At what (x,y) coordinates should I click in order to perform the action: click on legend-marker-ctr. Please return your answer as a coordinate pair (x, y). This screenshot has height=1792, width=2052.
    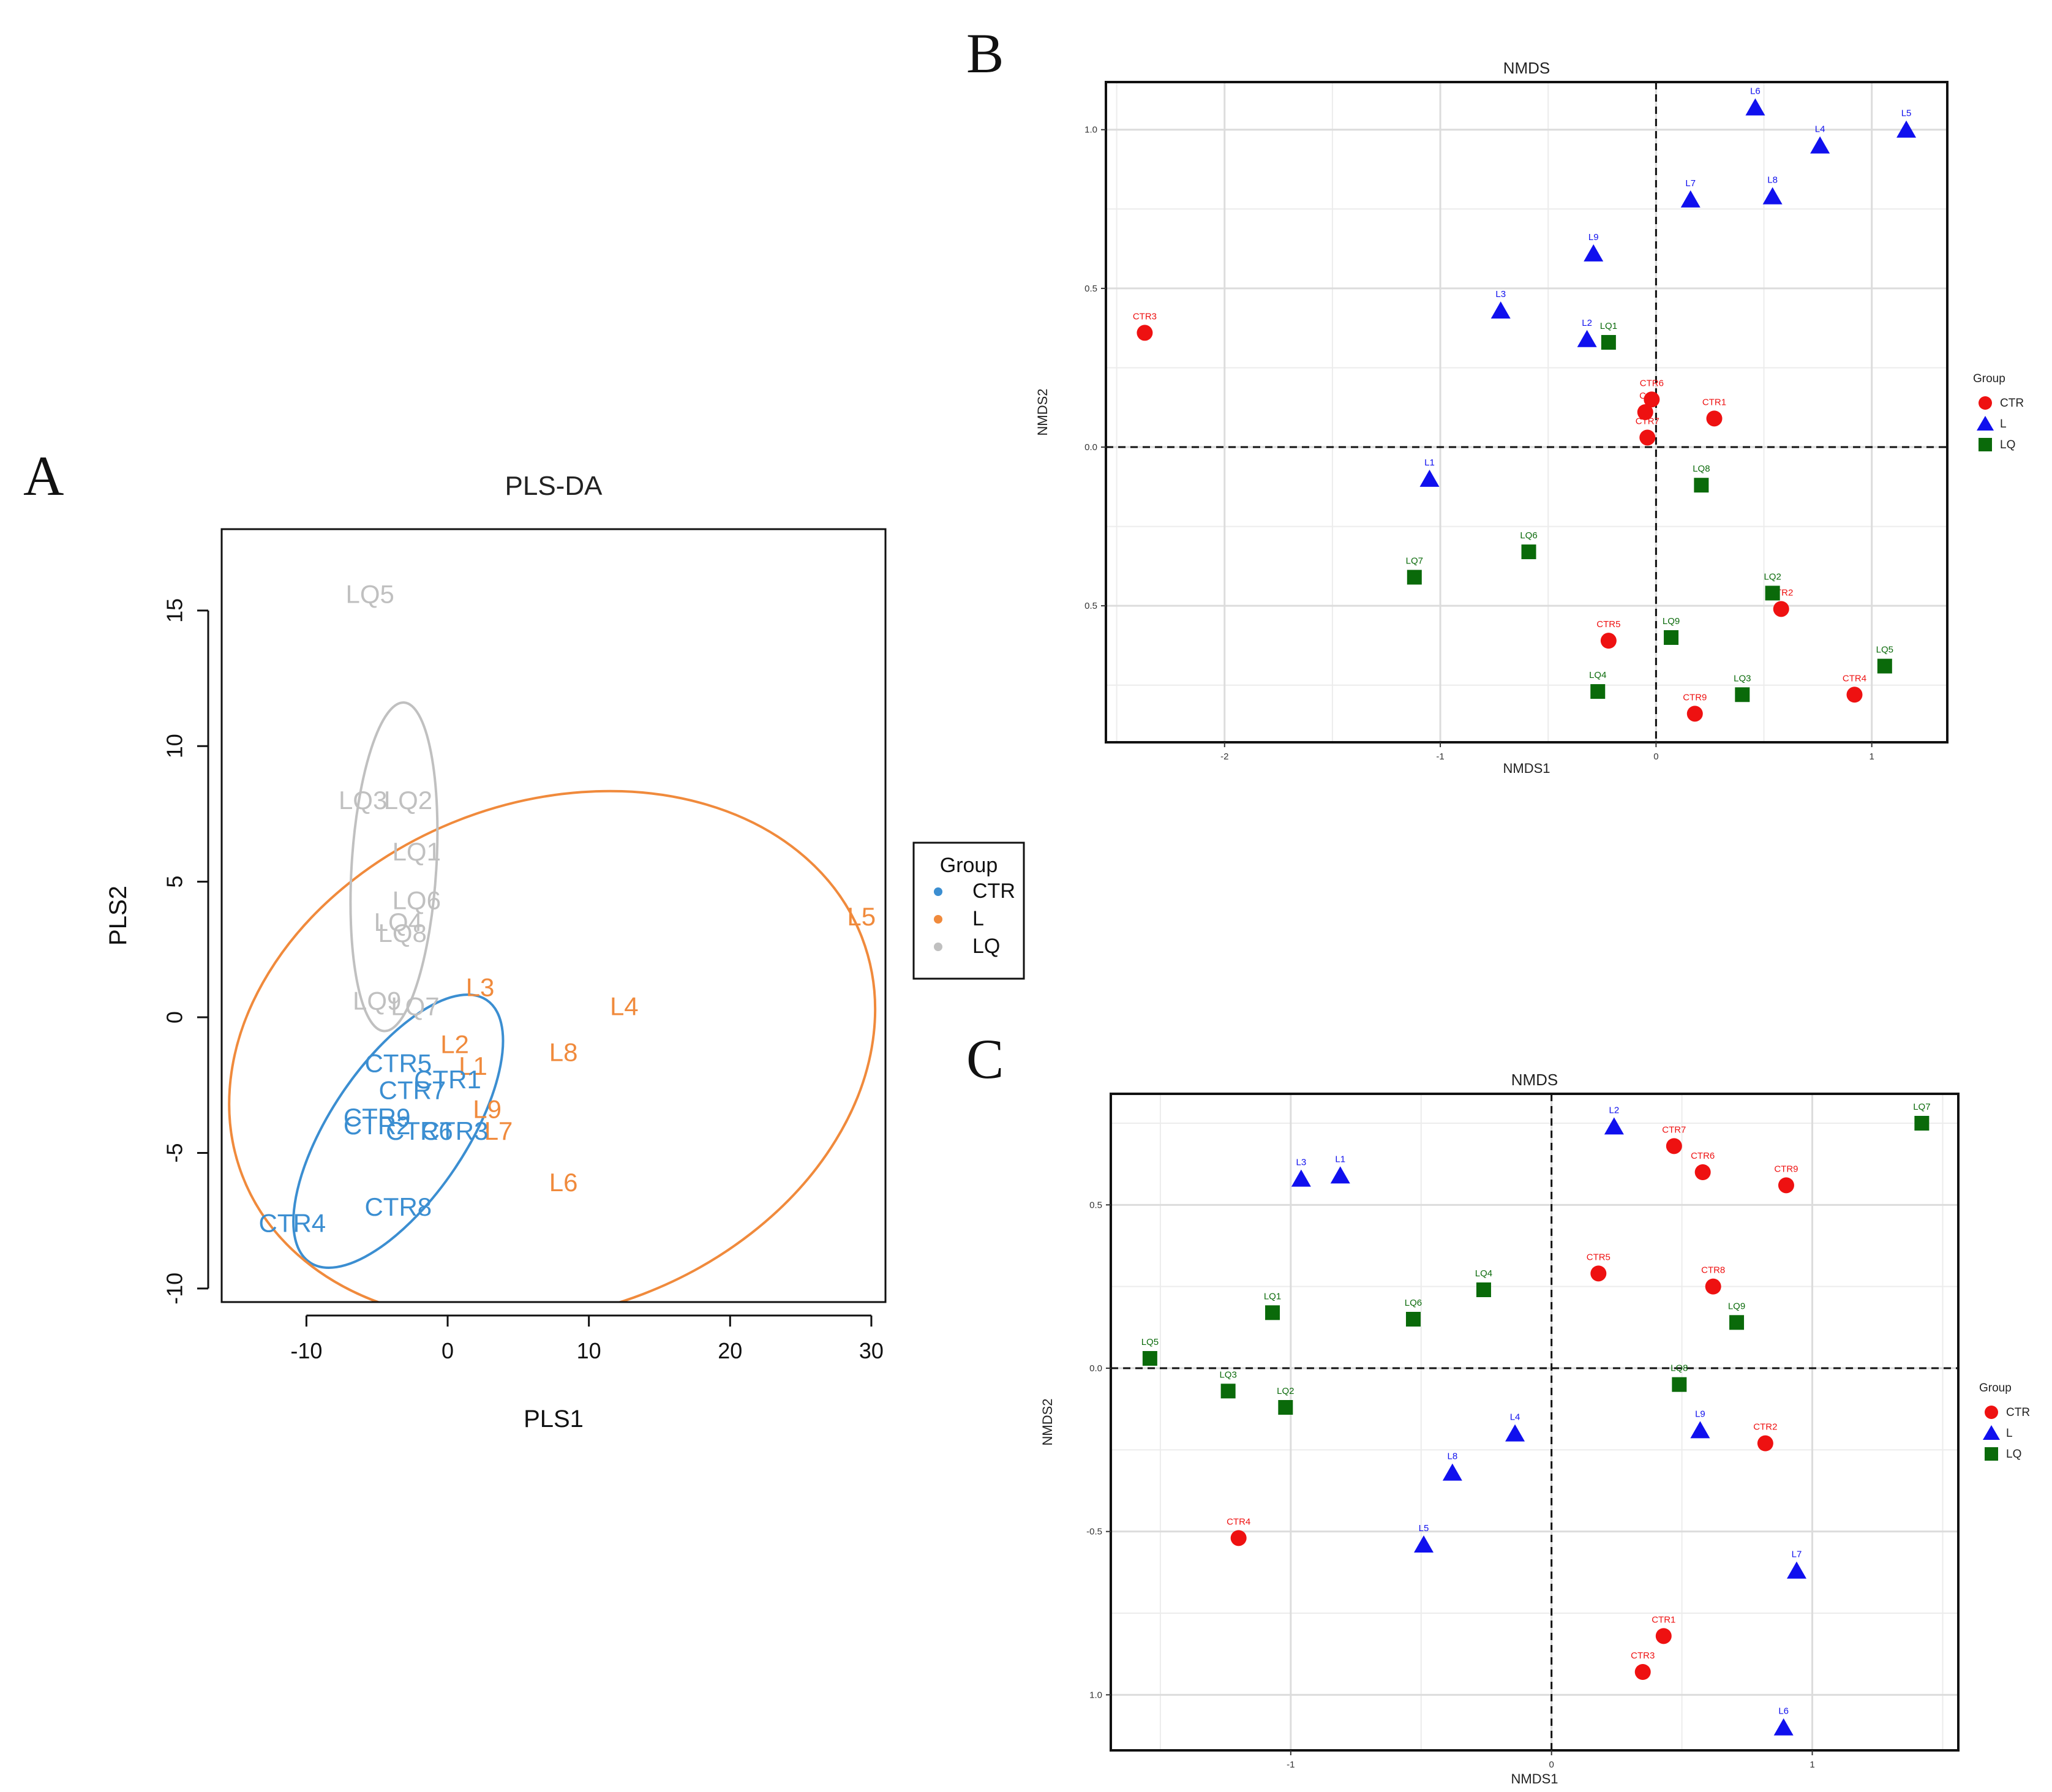
    Looking at the image, I should click on (1991, 1412).